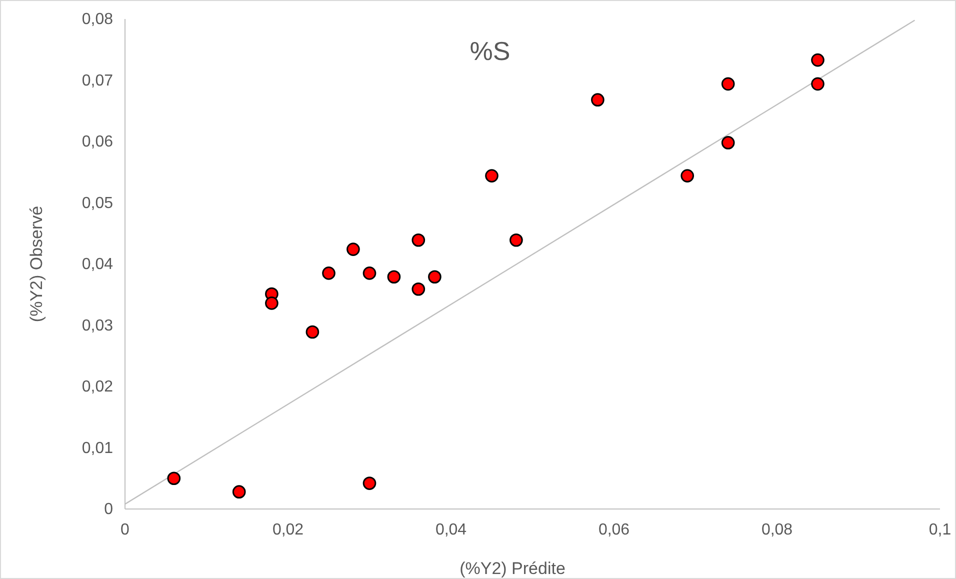  Describe the element at coordinates (98, 265) in the screenshot. I see `y-tick-label: 0,04` at that location.